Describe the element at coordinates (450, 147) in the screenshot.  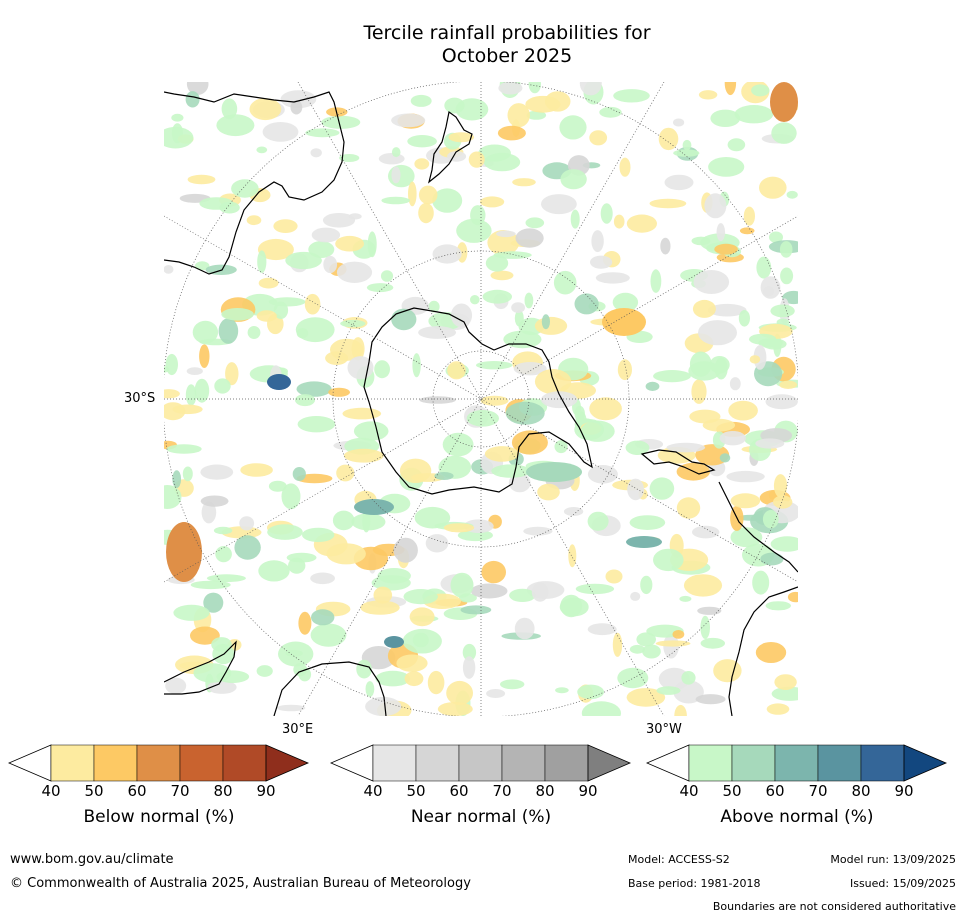
I see `new-zealand-coastline` at that location.